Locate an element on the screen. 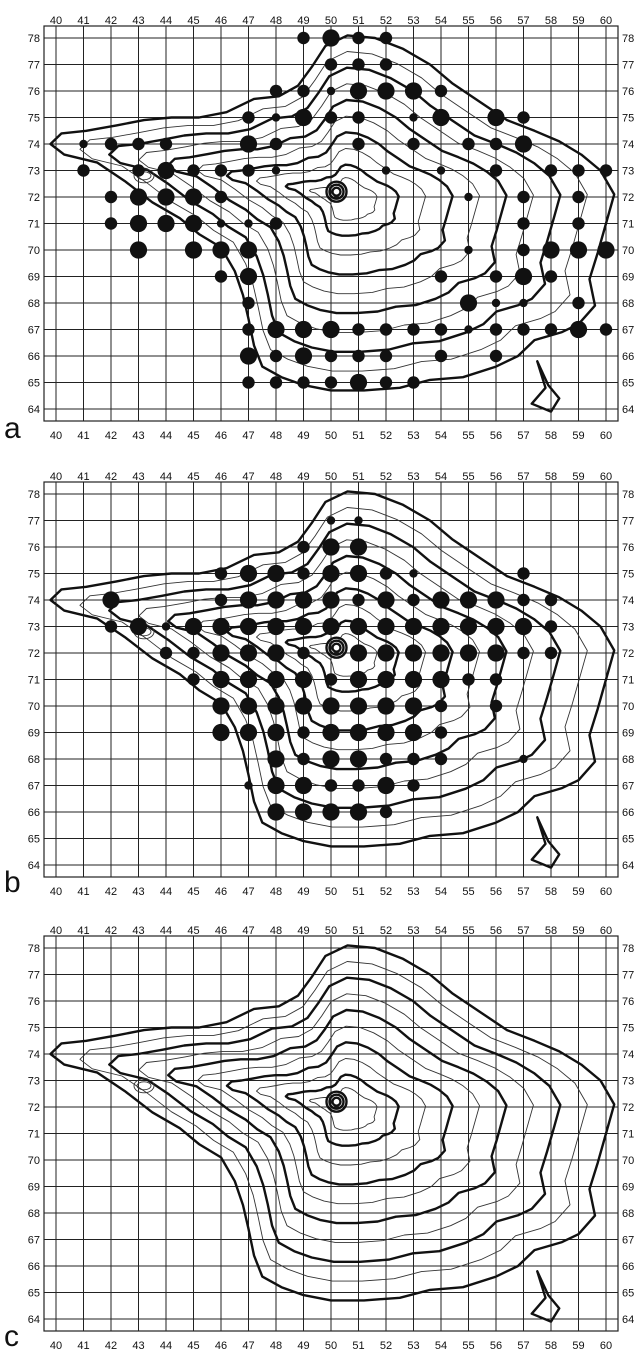 This screenshot has width=636, height=1359. x-tick-label-top: 43 is located at coordinates (138, 931).